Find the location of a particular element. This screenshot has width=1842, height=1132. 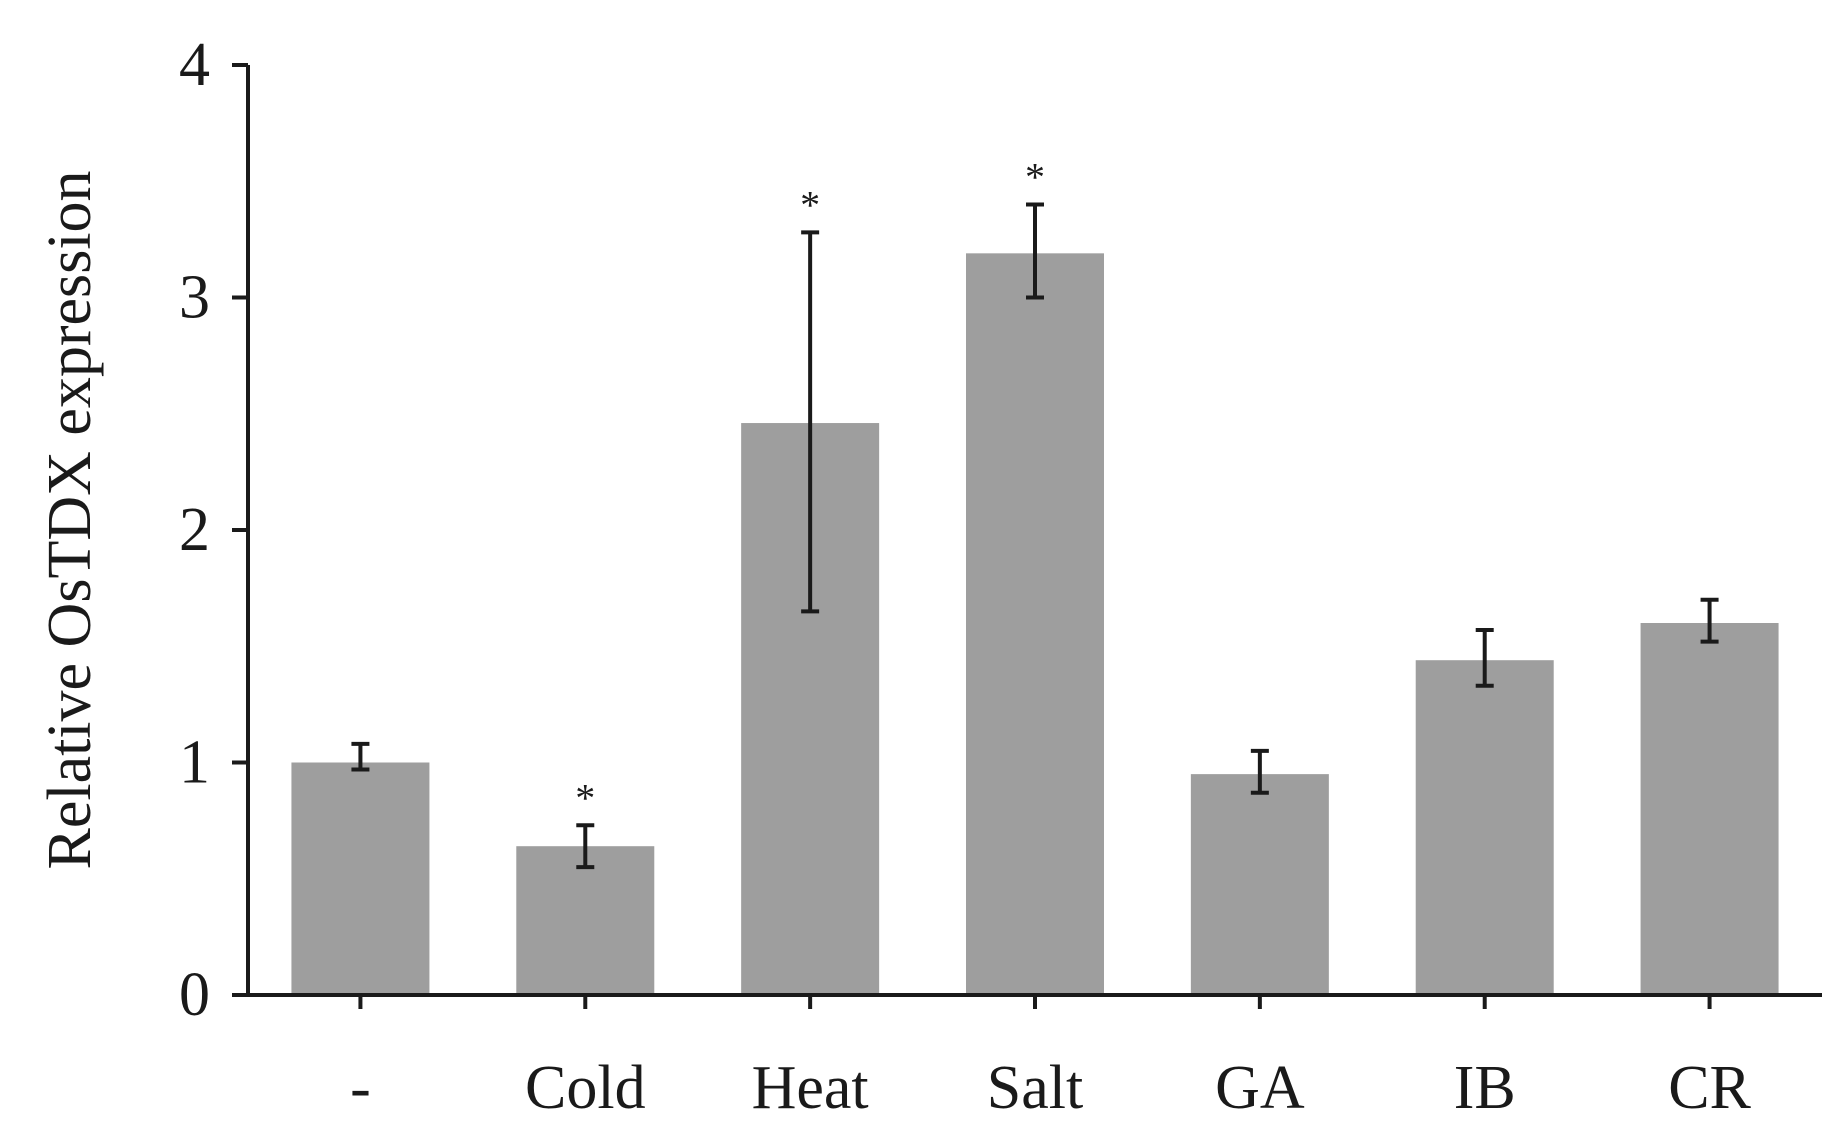

significance-mark-3: * is located at coordinates (1035, 177).